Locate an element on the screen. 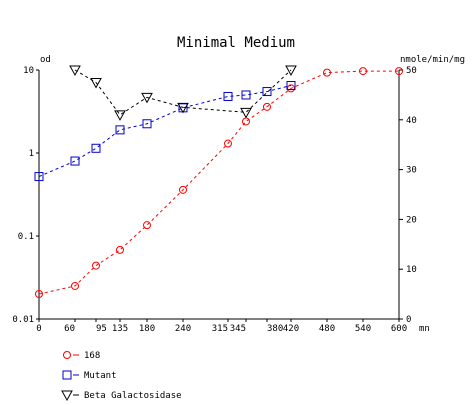  right-tick-label: 30 is located at coordinates (411, 171).